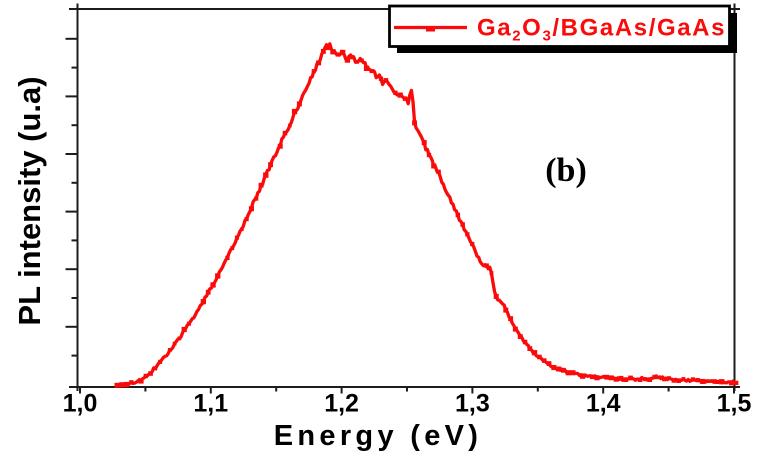 The image size is (759, 455). What do you see at coordinates (472, 404) in the screenshot?
I see `svg-text: 1,3` at bounding box center [472, 404].